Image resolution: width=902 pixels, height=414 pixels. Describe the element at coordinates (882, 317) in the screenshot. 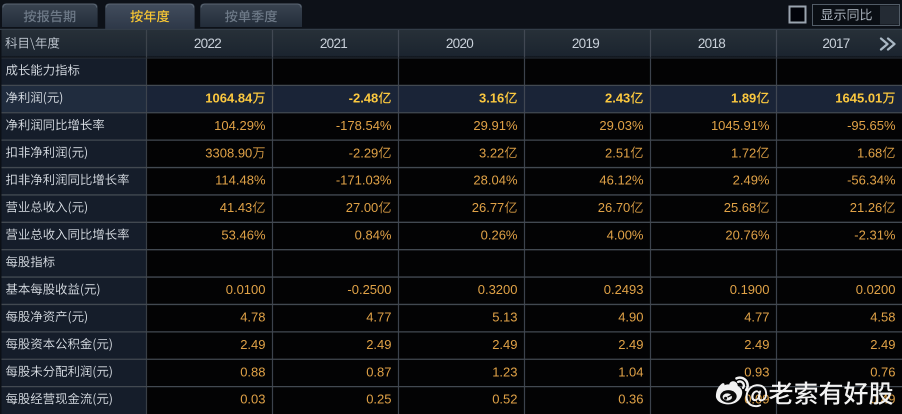

I see `svg-text: 4.58` at that location.